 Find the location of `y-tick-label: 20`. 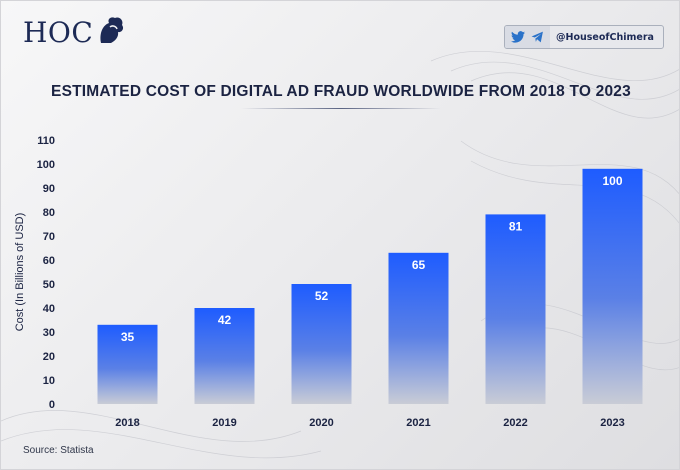

y-tick-label: 20 is located at coordinates (49, 357).